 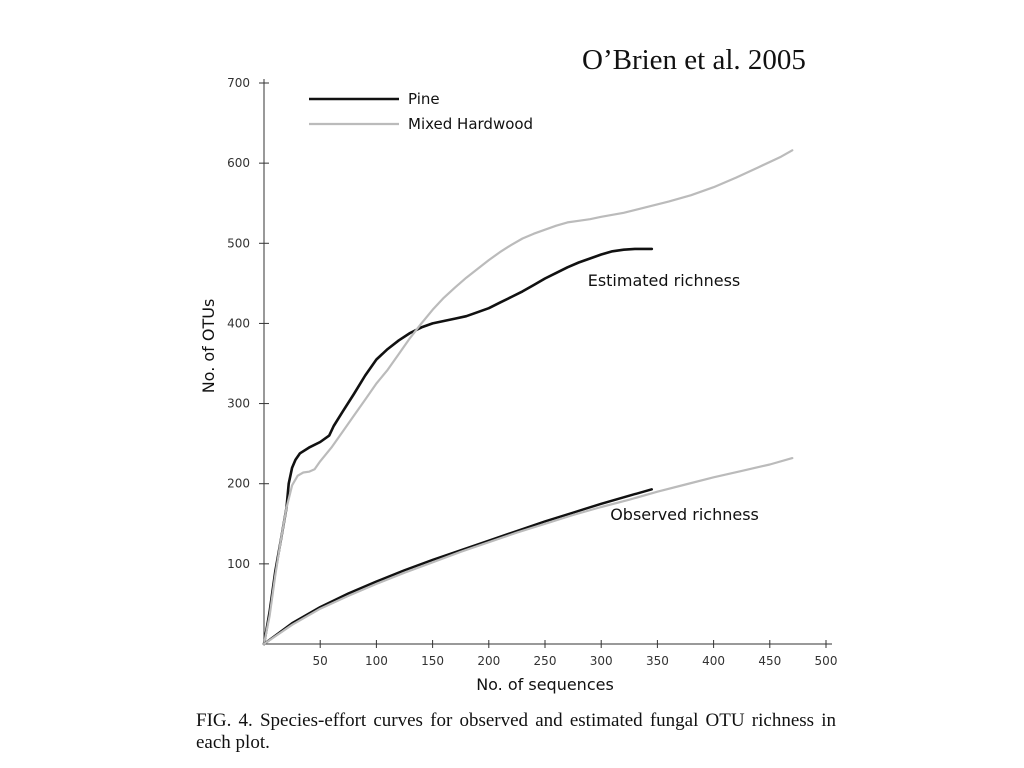 What do you see at coordinates (769, 661) in the screenshot?
I see `x-tick-label: 450` at bounding box center [769, 661].